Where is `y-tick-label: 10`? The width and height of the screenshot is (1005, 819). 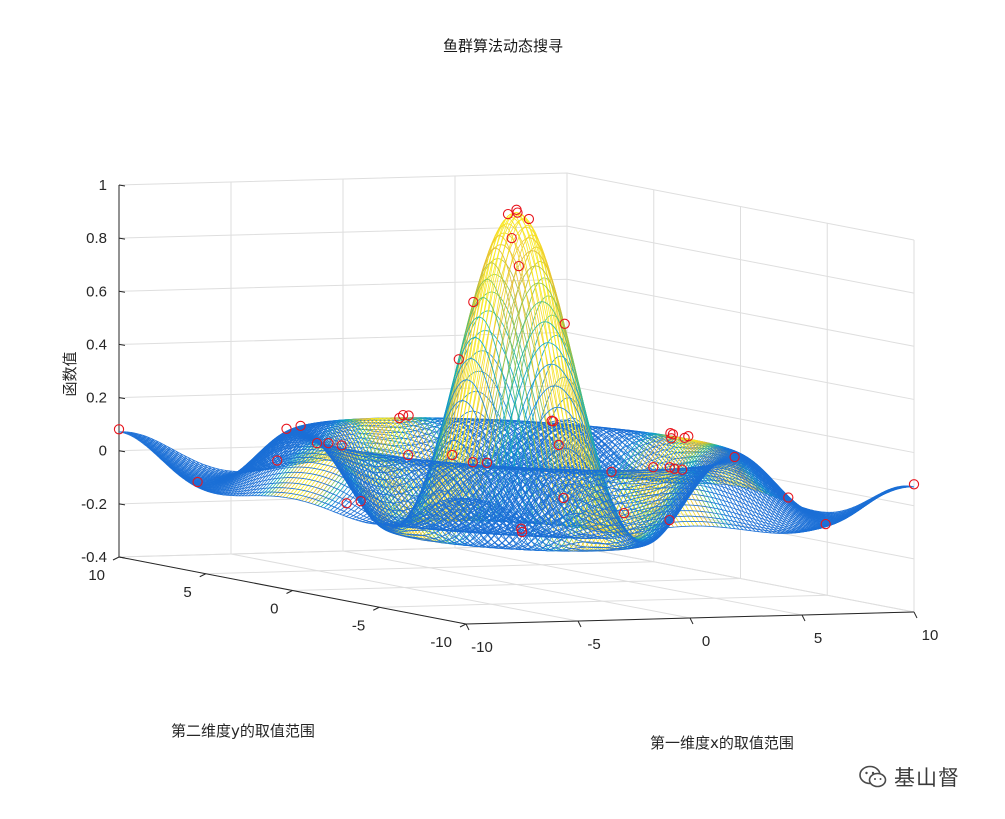 y-tick-label: 10 is located at coordinates (96, 575).